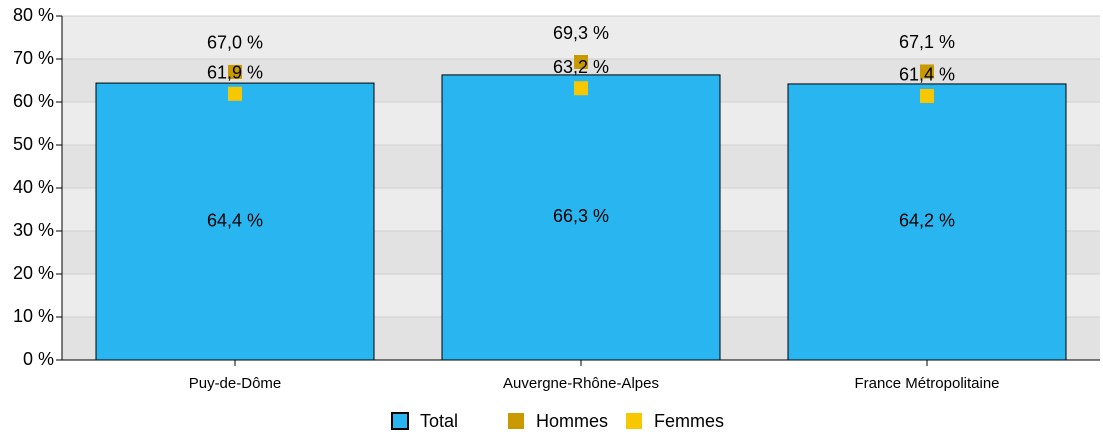  What do you see at coordinates (33, 144) in the screenshot?
I see `y-tick-label: 50 %` at bounding box center [33, 144].